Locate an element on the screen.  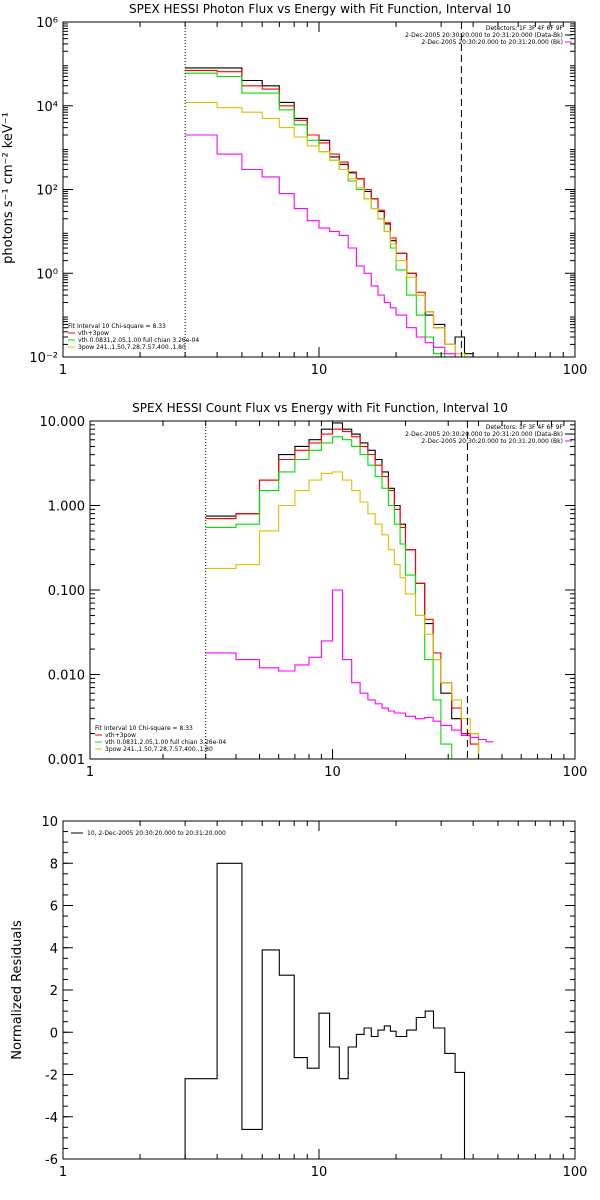
y-tick-label-2-4: 2 is located at coordinates (54, 991).